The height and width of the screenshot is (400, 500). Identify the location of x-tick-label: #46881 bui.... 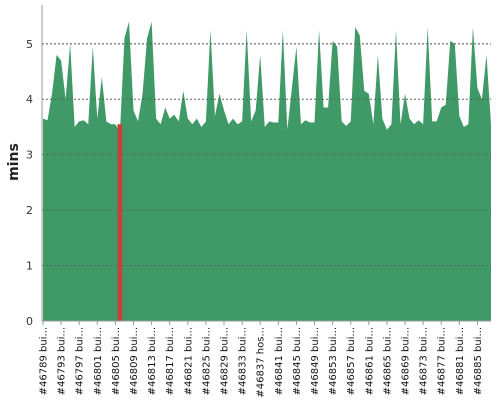
(460, 361).